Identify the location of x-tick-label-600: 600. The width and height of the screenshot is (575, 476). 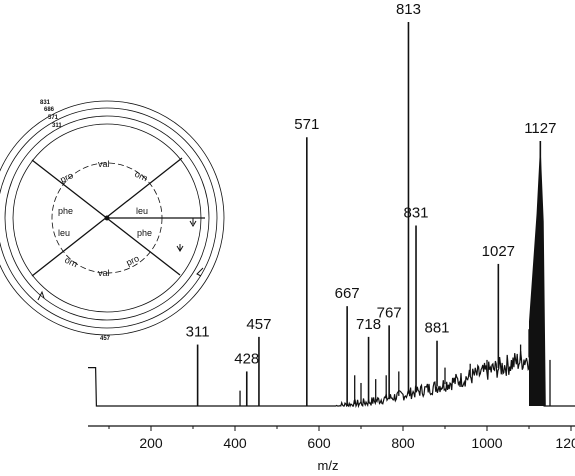
(319, 443).